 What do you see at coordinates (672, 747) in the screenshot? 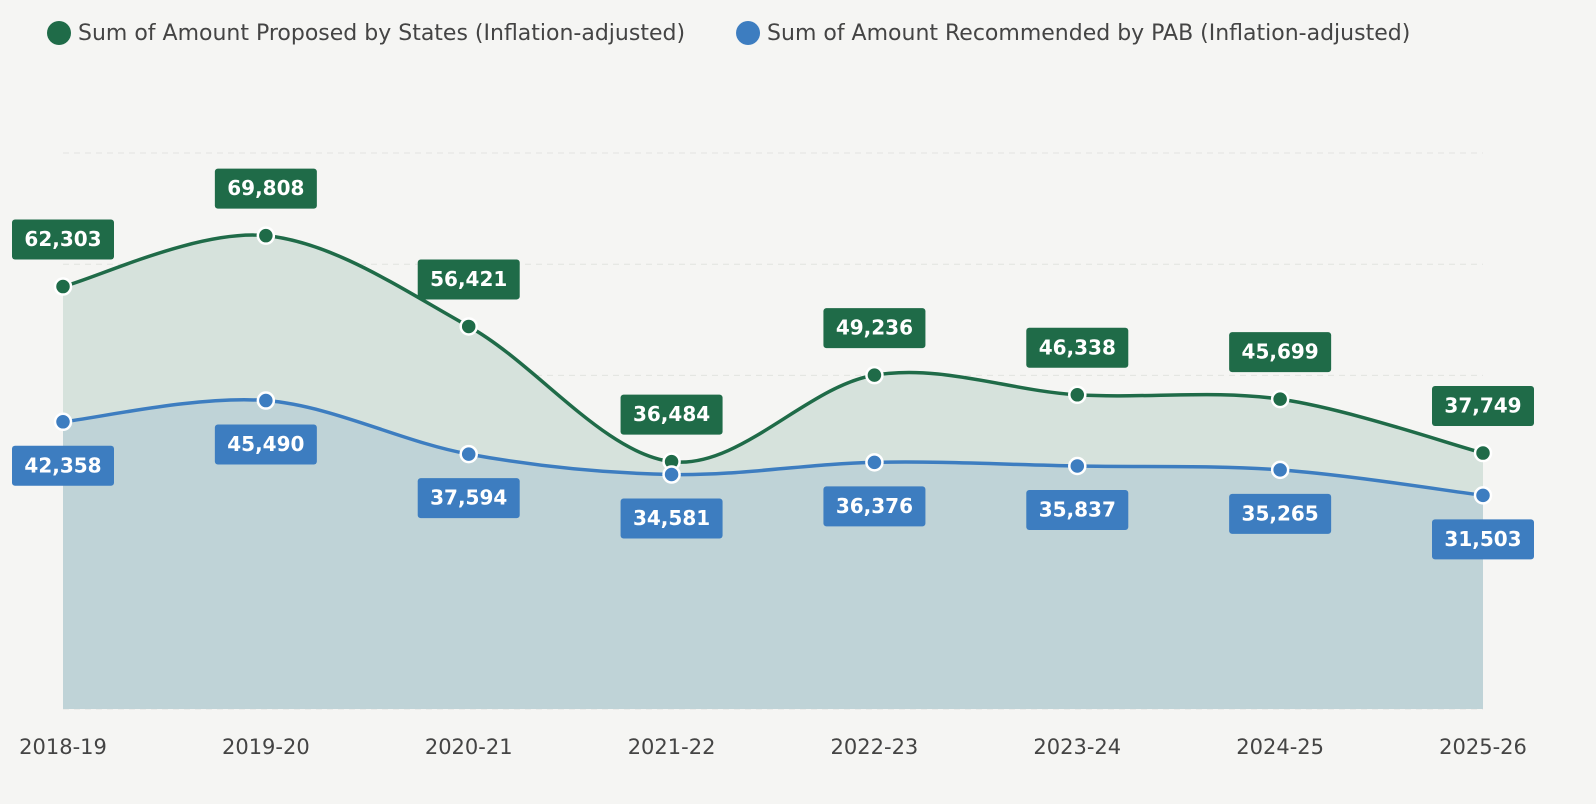
I see `x-tick-label: 2021-22` at bounding box center [672, 747].